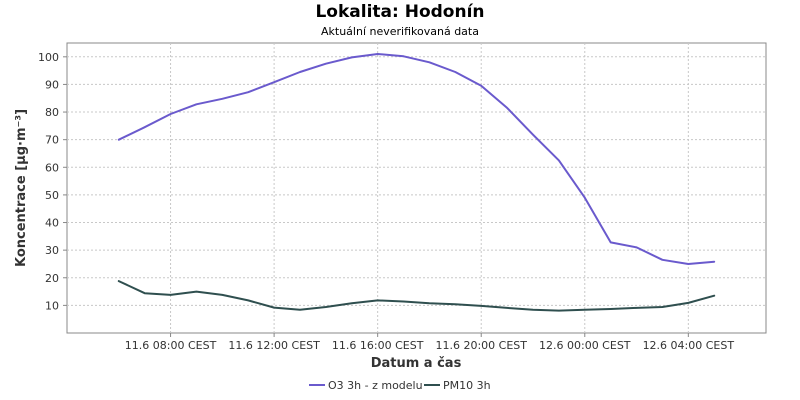 Image resolution: width=800 pixels, height=400 pixels. What do you see at coordinates (378, 345) in the screenshot?
I see `x-tick-label-2: 11.6 16:00 CEST` at bounding box center [378, 345].